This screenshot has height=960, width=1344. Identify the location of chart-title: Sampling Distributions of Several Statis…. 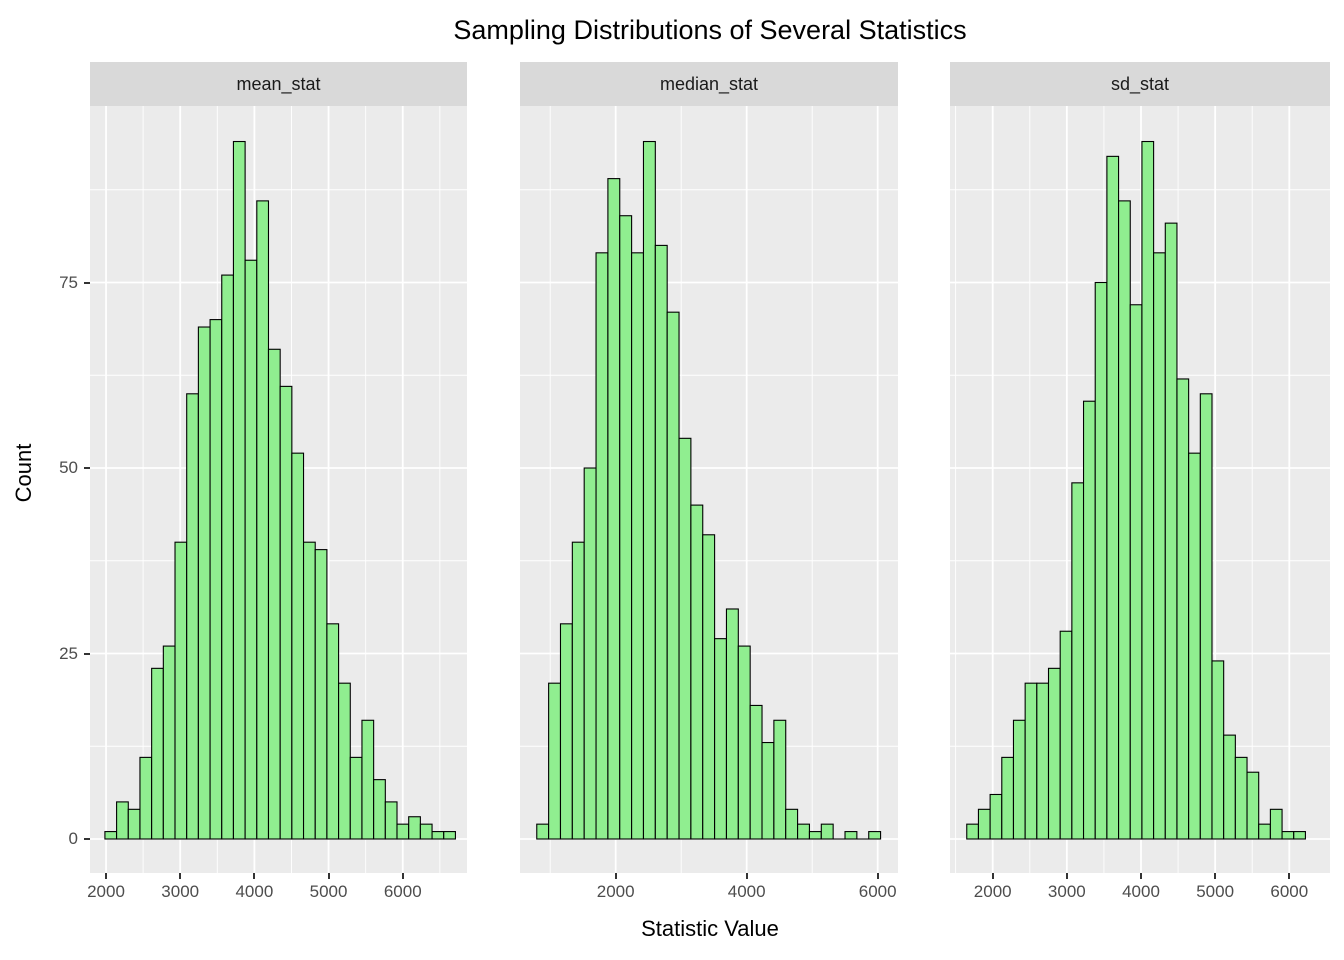
(710, 30).